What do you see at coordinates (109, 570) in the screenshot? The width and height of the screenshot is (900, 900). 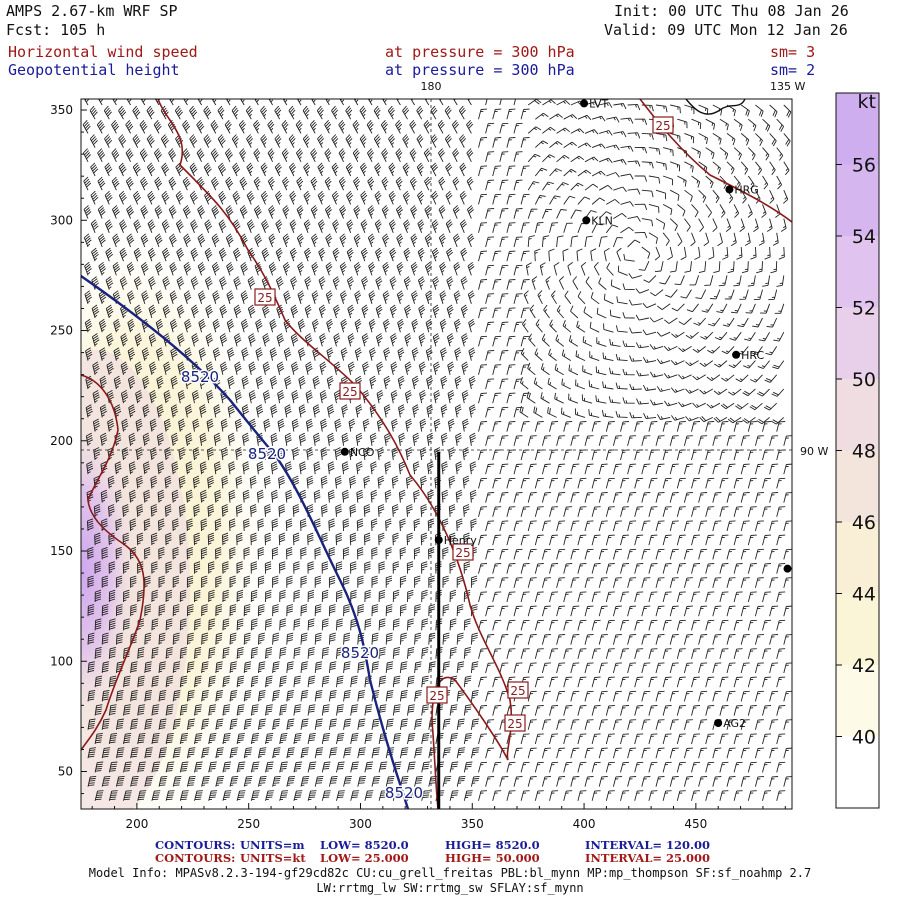 I see `shade-54kt` at bounding box center [109, 570].